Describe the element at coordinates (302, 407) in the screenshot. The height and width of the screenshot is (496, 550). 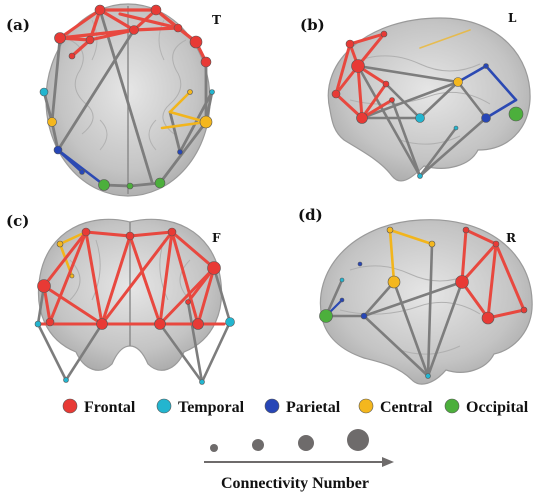
I see `legend-item-parietal: Parietal` at that location.